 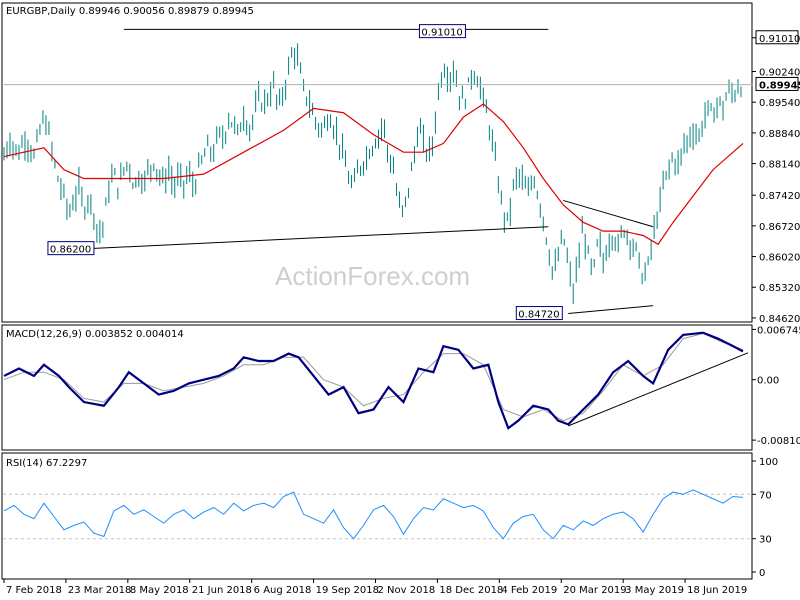 I want to click on x-tick-label: 18 Jun 2019, so click(x=717, y=590).